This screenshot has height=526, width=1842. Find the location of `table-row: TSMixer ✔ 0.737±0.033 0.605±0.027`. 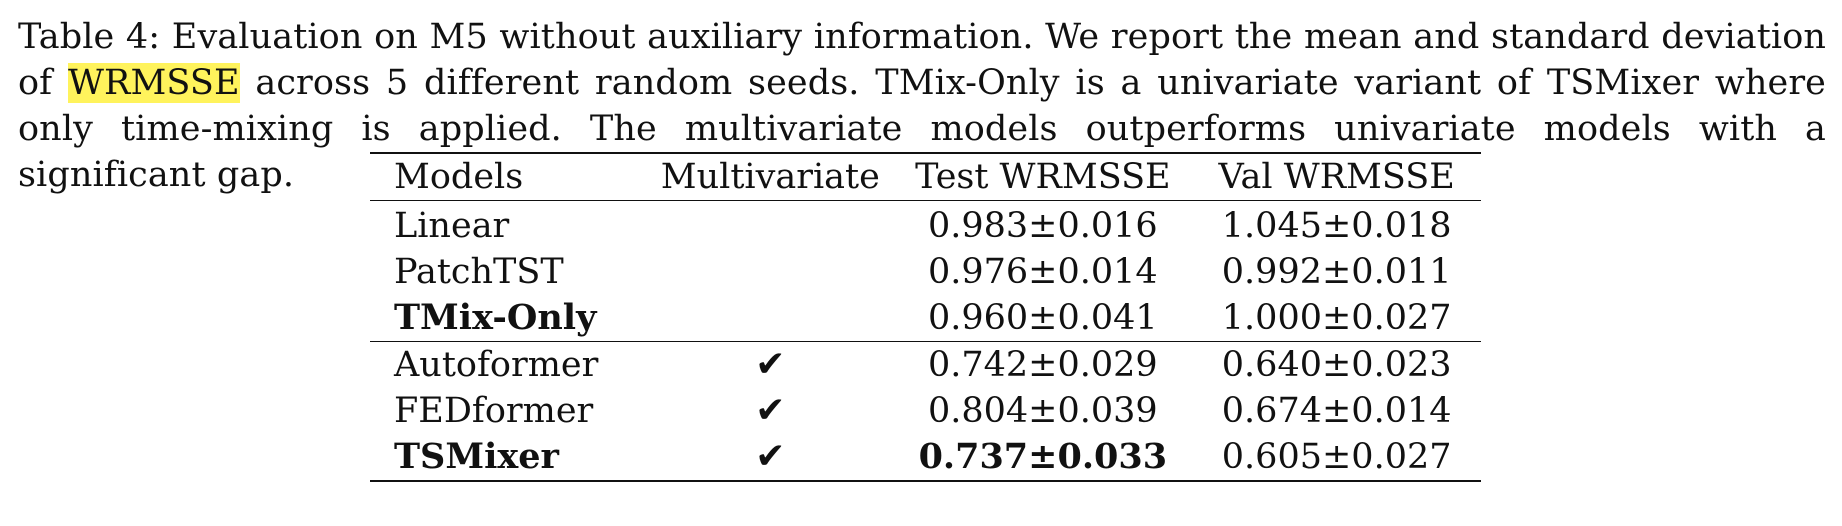

table-row: TSMixer ✔ 0.737±0.033 0.605±0.027 is located at coordinates (925, 457).